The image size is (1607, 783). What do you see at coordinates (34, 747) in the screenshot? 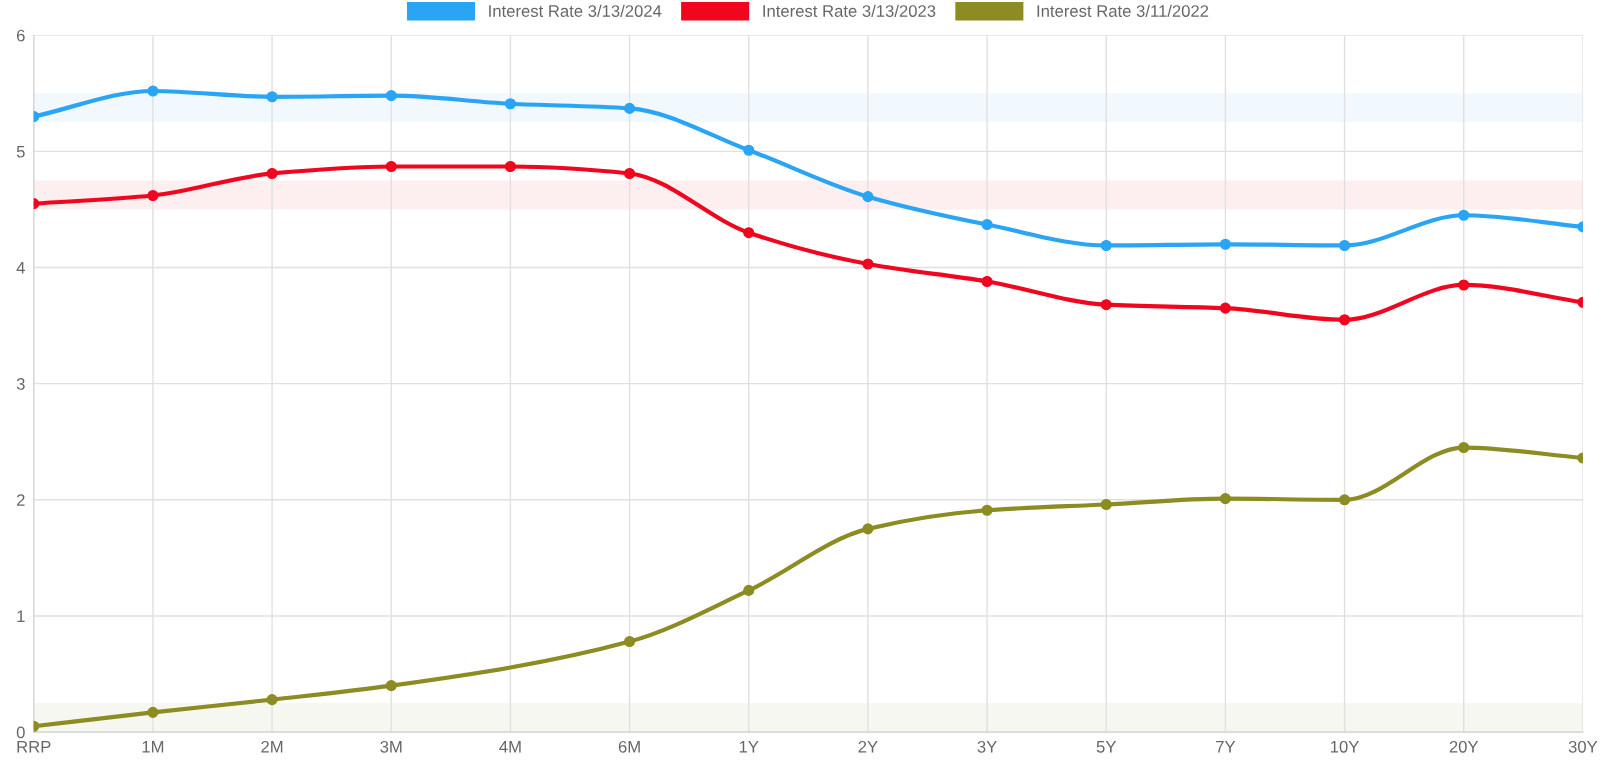
I see `x-tick-label: RRP` at bounding box center [34, 747].